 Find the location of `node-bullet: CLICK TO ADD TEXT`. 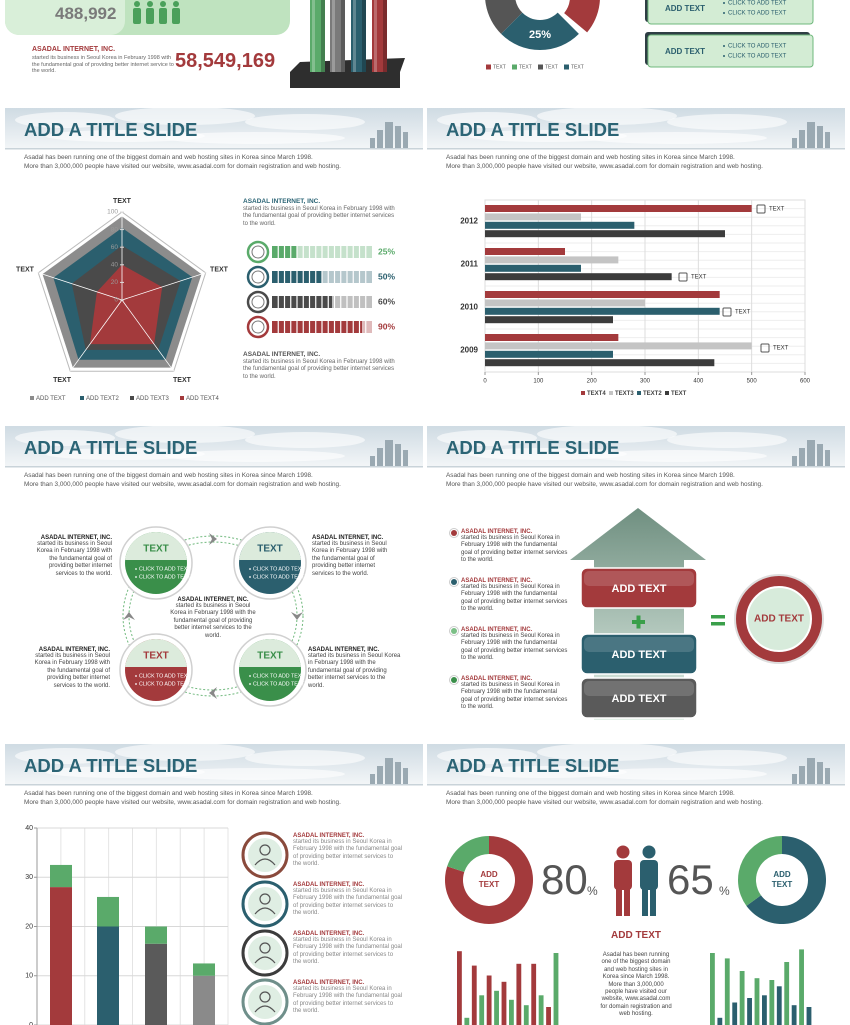

node-bullet: CLICK TO ADD TEXT is located at coordinates (165, 569).